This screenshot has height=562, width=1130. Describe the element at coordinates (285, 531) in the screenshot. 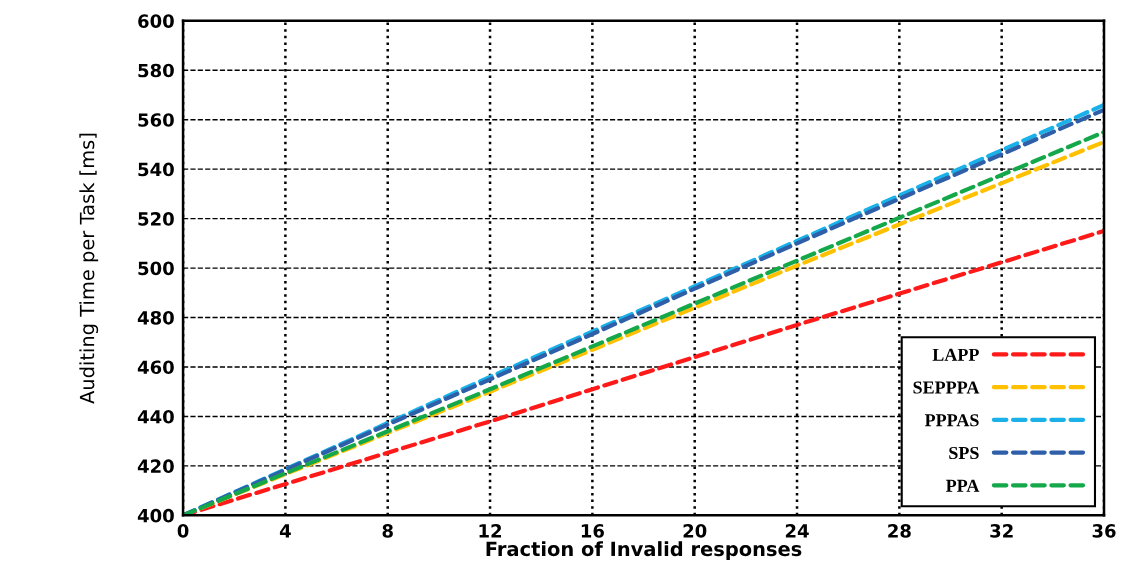

I see `x-tick-label: 4` at that location.